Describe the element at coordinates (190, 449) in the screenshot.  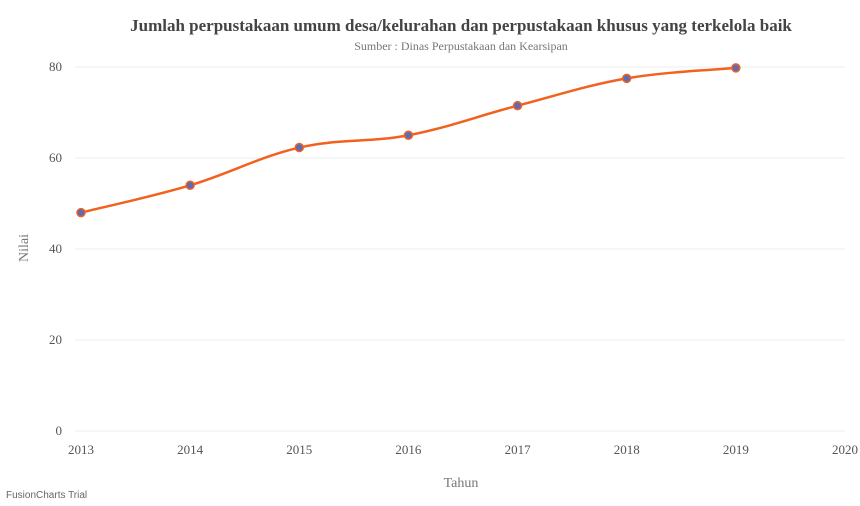
I see `x-tick-label: 2014` at that location.